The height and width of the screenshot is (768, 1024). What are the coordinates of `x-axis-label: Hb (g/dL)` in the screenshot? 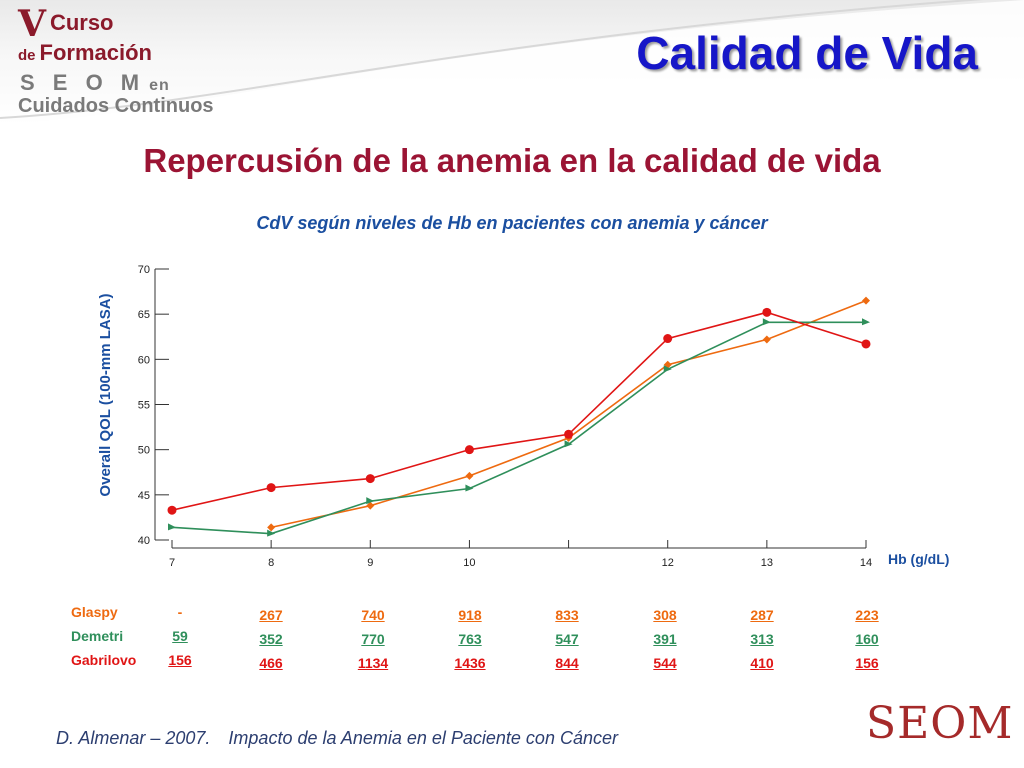 It's located at (918, 559).